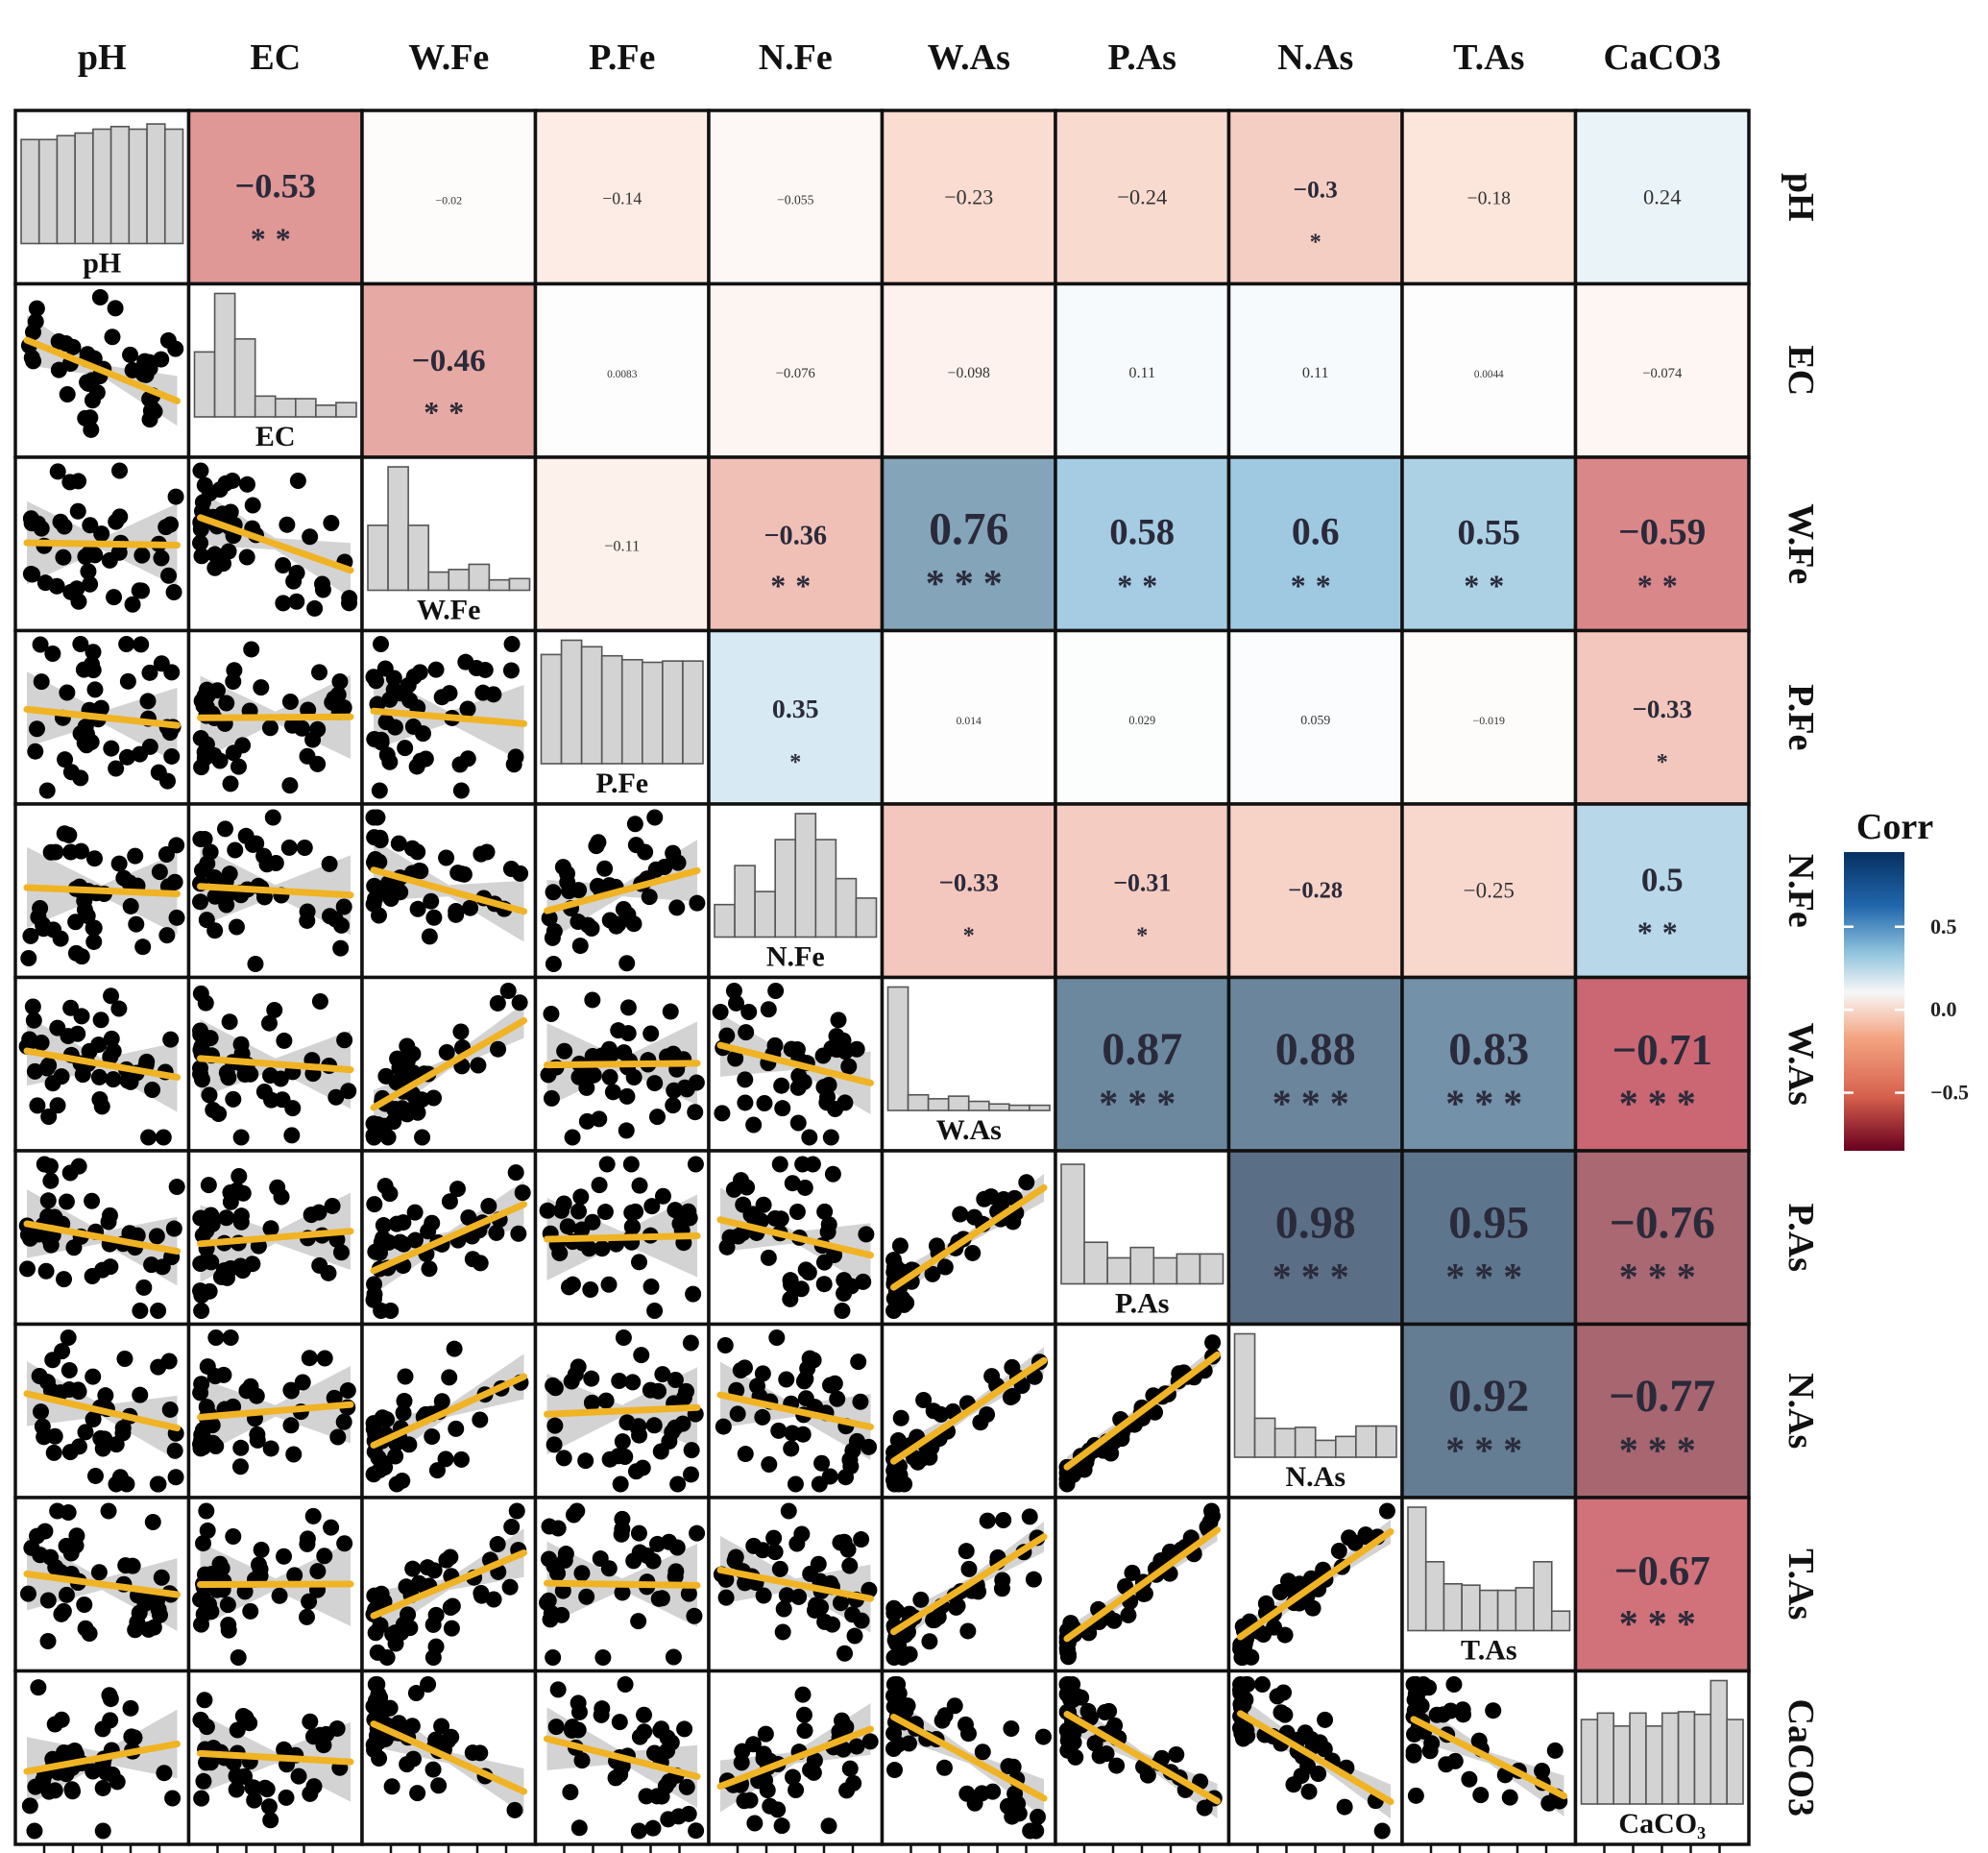  I want to click on corr-value: −0.67, so click(1662, 1571).